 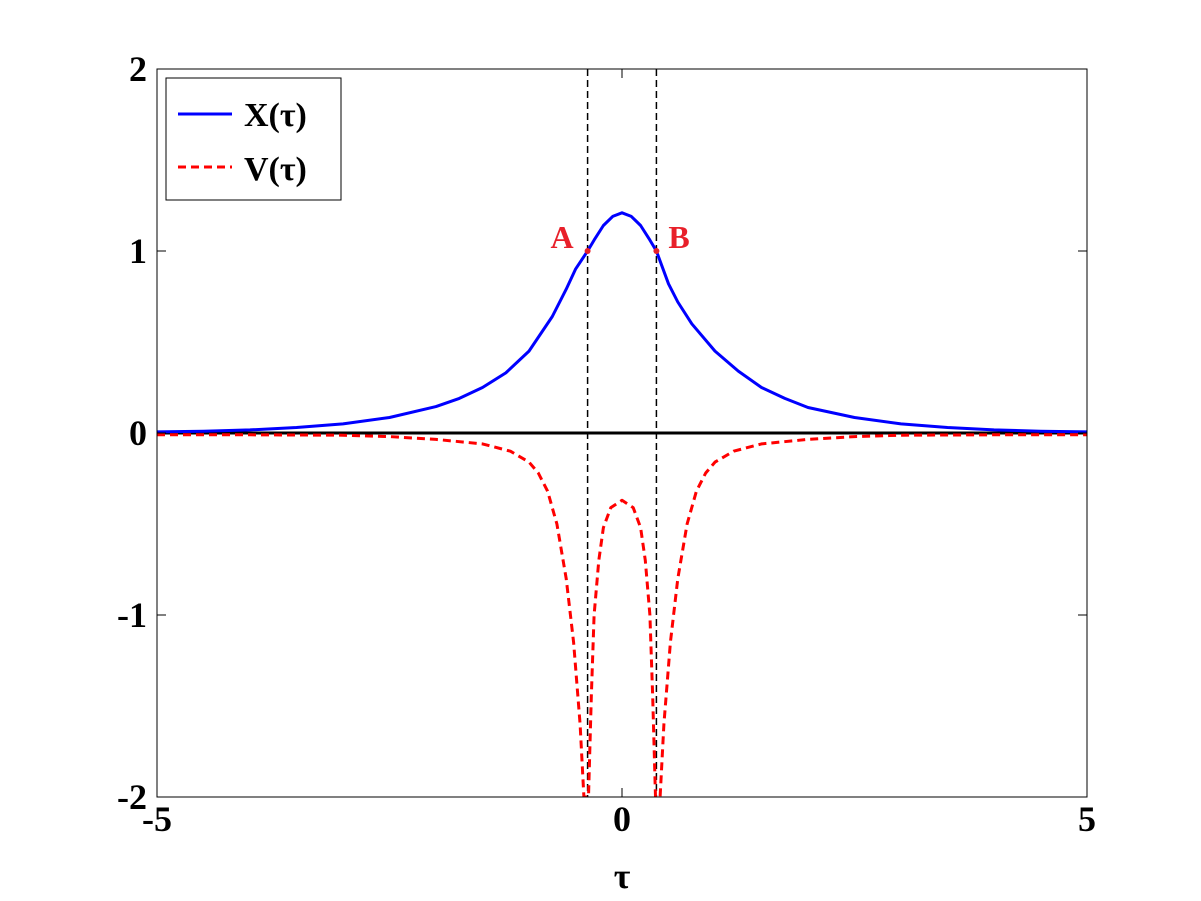 What do you see at coordinates (138, 251) in the screenshot?
I see `y-tick-label: 1` at bounding box center [138, 251].